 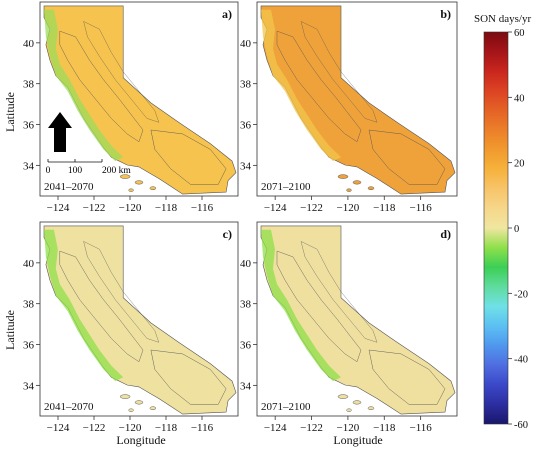 What do you see at coordinates (445, 234) in the screenshot?
I see `panel-letter: d)` at bounding box center [445, 234].